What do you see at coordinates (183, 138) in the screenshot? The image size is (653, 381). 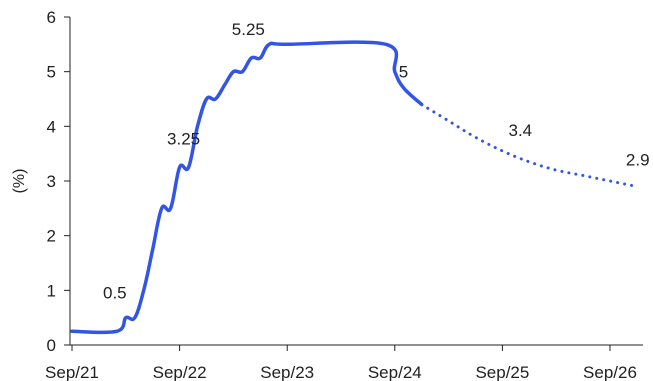 I see `data-label: 3.25` at bounding box center [183, 138].